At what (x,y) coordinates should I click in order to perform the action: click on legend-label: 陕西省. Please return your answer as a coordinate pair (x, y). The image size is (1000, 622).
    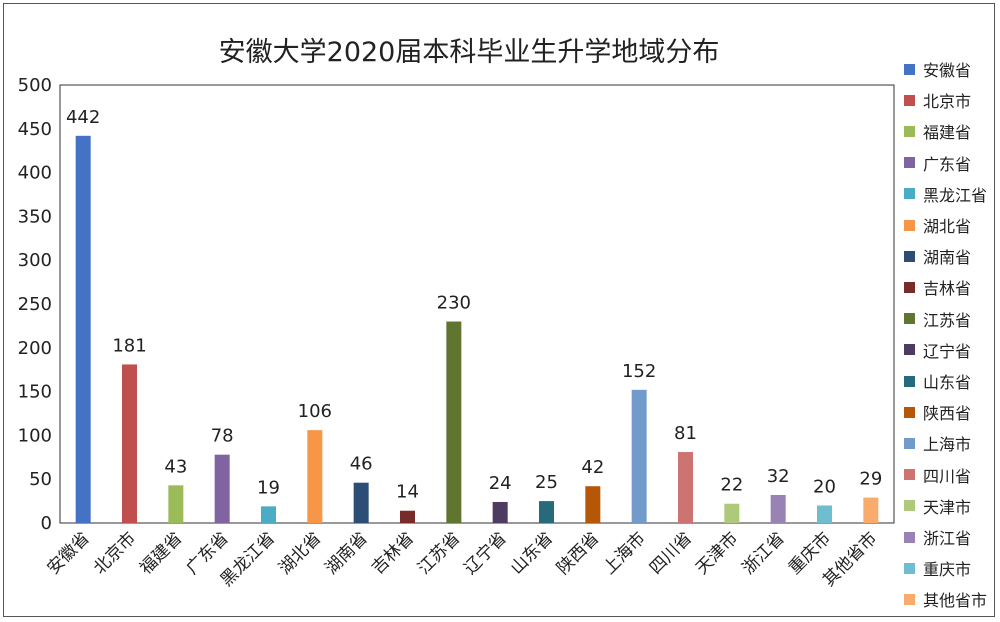
    Looking at the image, I should click on (947, 414).